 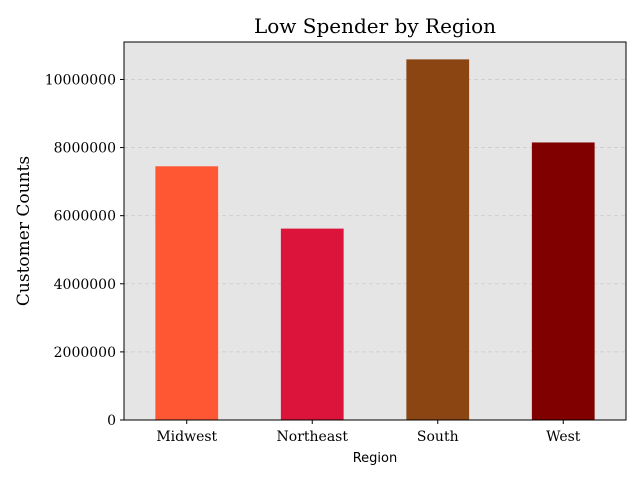 What do you see at coordinates (563, 281) in the screenshot?
I see `bar-west` at bounding box center [563, 281].